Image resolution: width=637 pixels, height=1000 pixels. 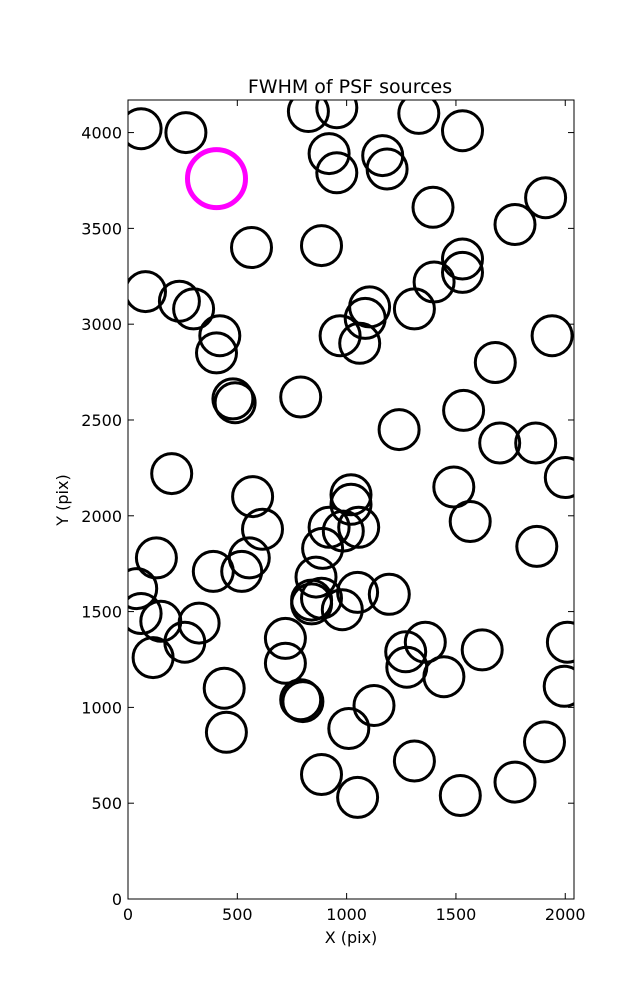 I want to click on x-tick-label: 2000, so click(x=565, y=914).